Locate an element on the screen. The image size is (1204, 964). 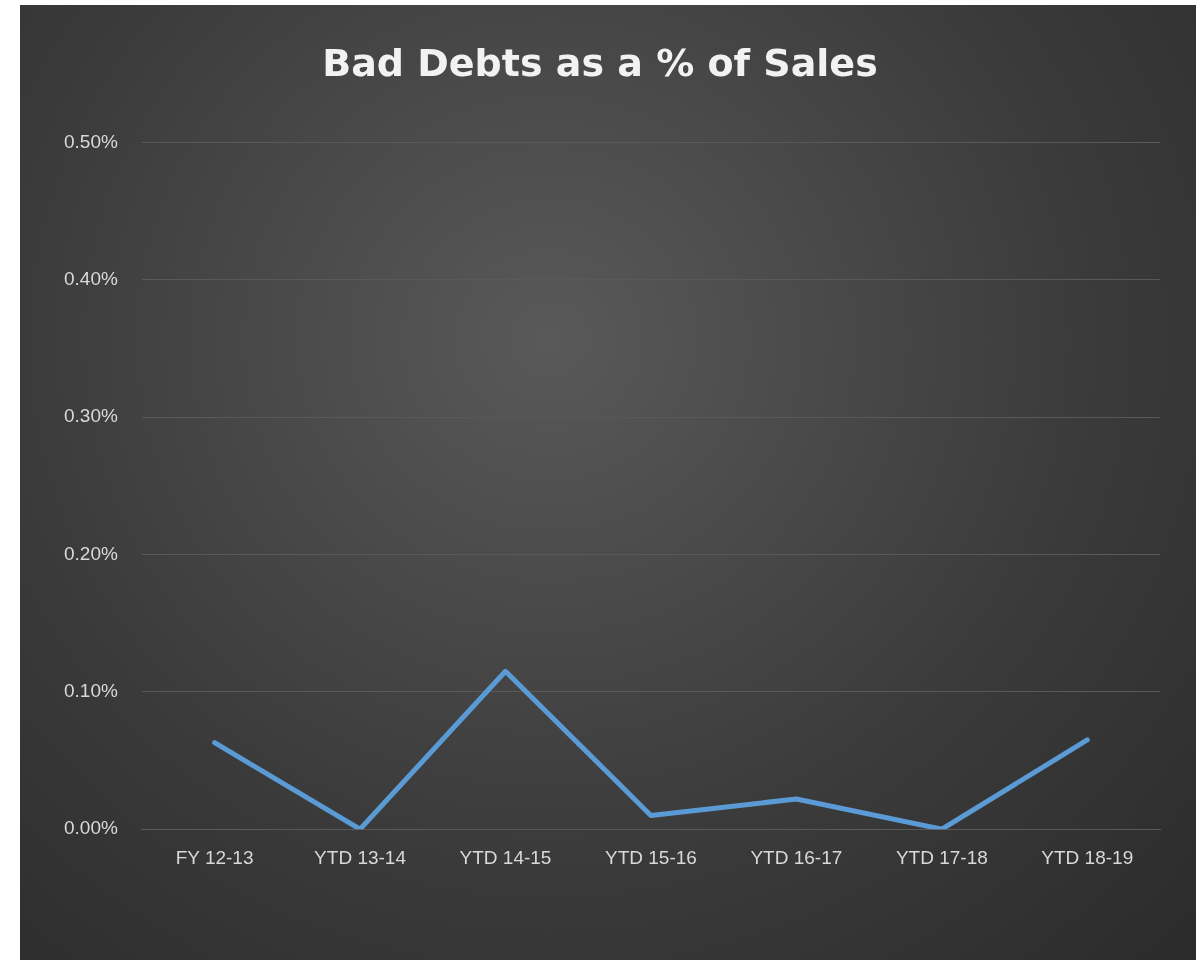
x-tick-label: YTD 17-18 is located at coordinates (941, 857).